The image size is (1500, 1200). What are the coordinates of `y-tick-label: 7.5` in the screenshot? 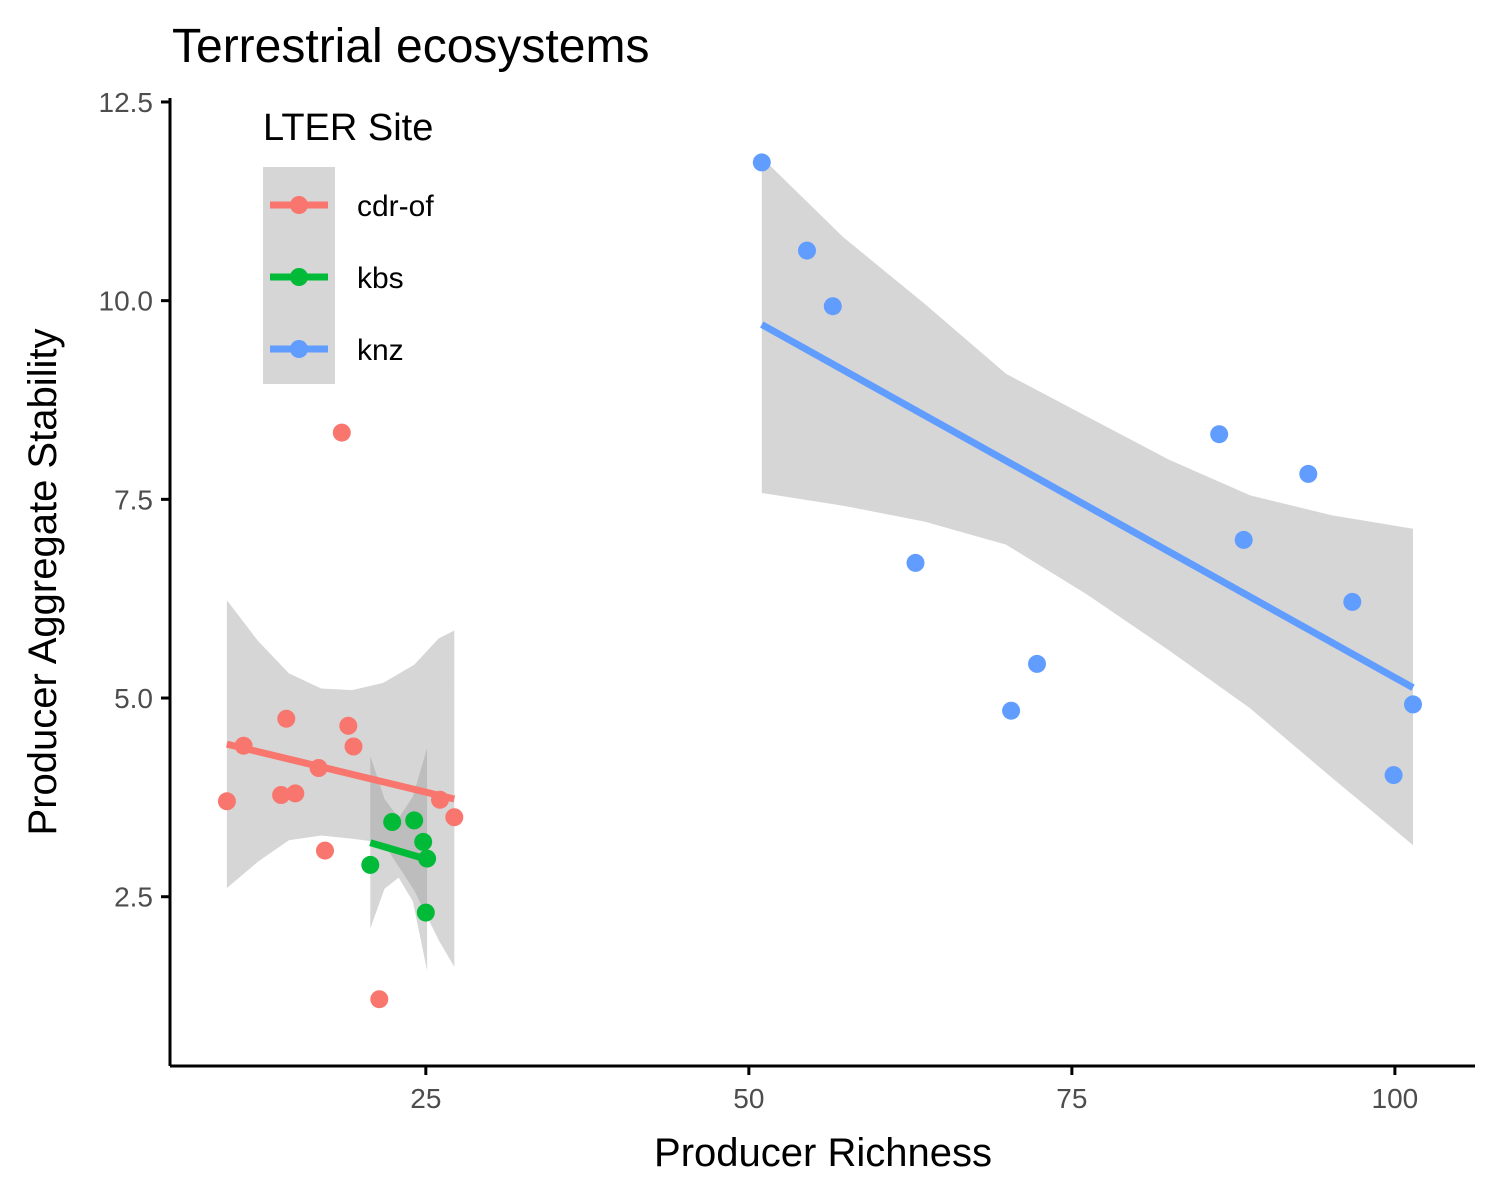 It's located at (133, 499).